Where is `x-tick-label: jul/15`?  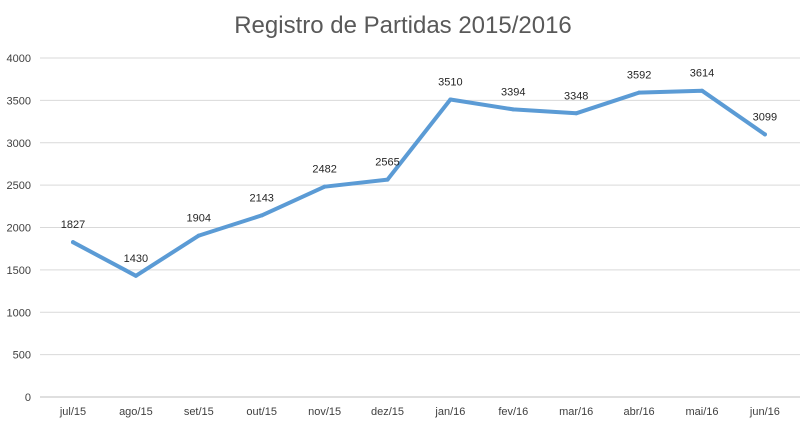 x-tick-label: jul/15 is located at coordinates (72, 412).